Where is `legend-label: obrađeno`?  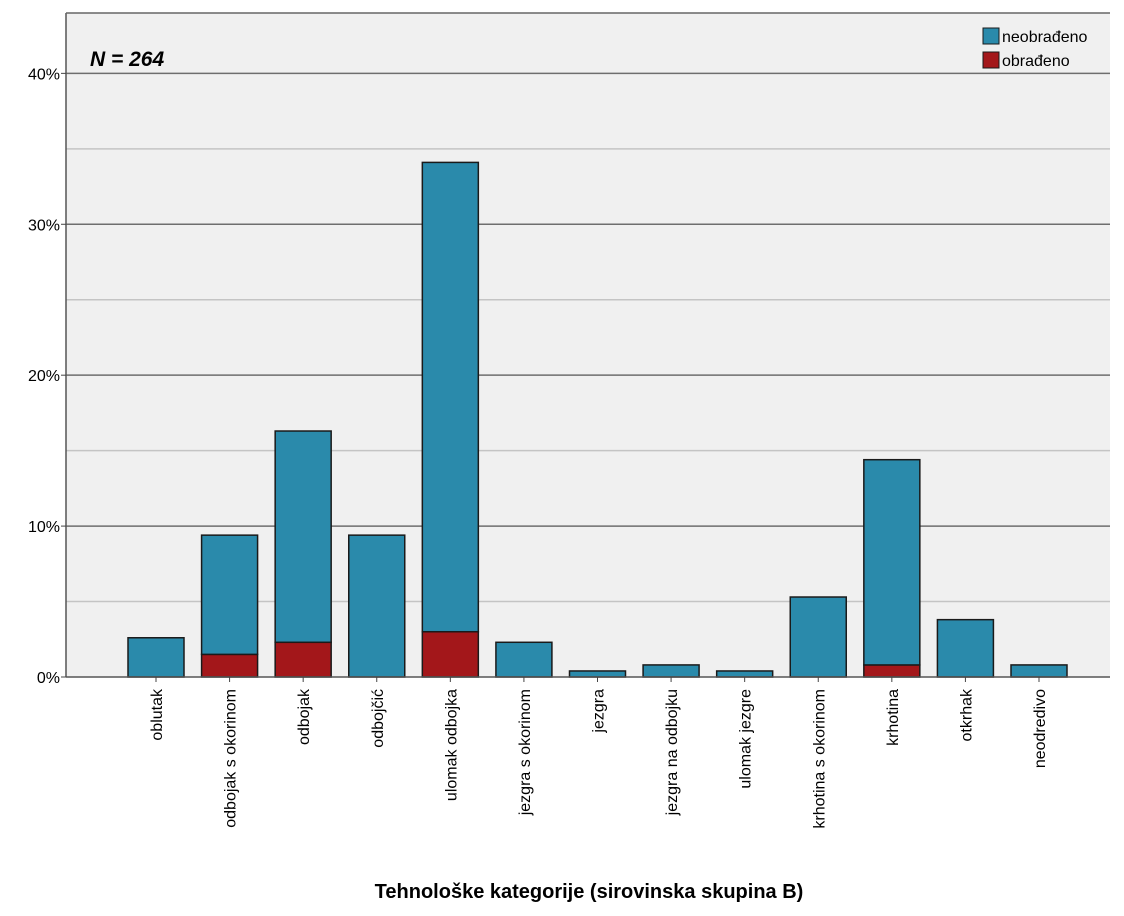
legend-label: obrađeno is located at coordinates (1036, 61).